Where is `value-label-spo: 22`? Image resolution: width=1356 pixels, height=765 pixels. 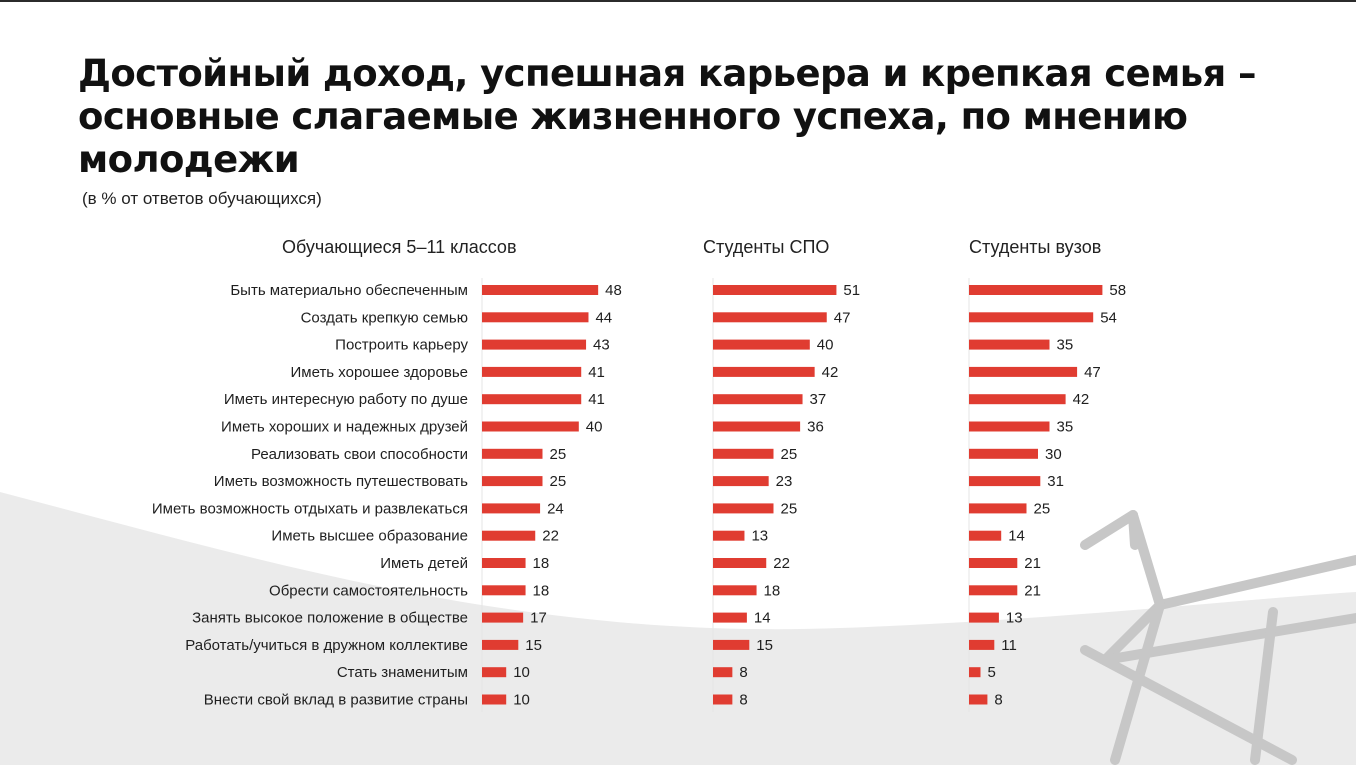 value-label-spo: 22 is located at coordinates (781, 563).